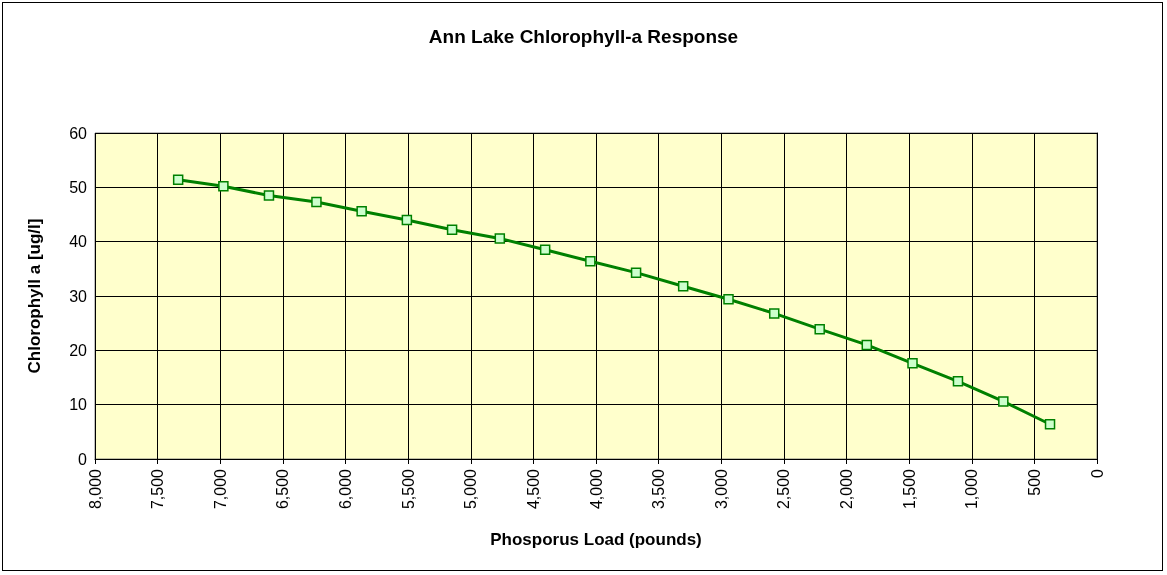  What do you see at coordinates (1097, 473) in the screenshot?
I see `x-tick-label: 0` at bounding box center [1097, 473].